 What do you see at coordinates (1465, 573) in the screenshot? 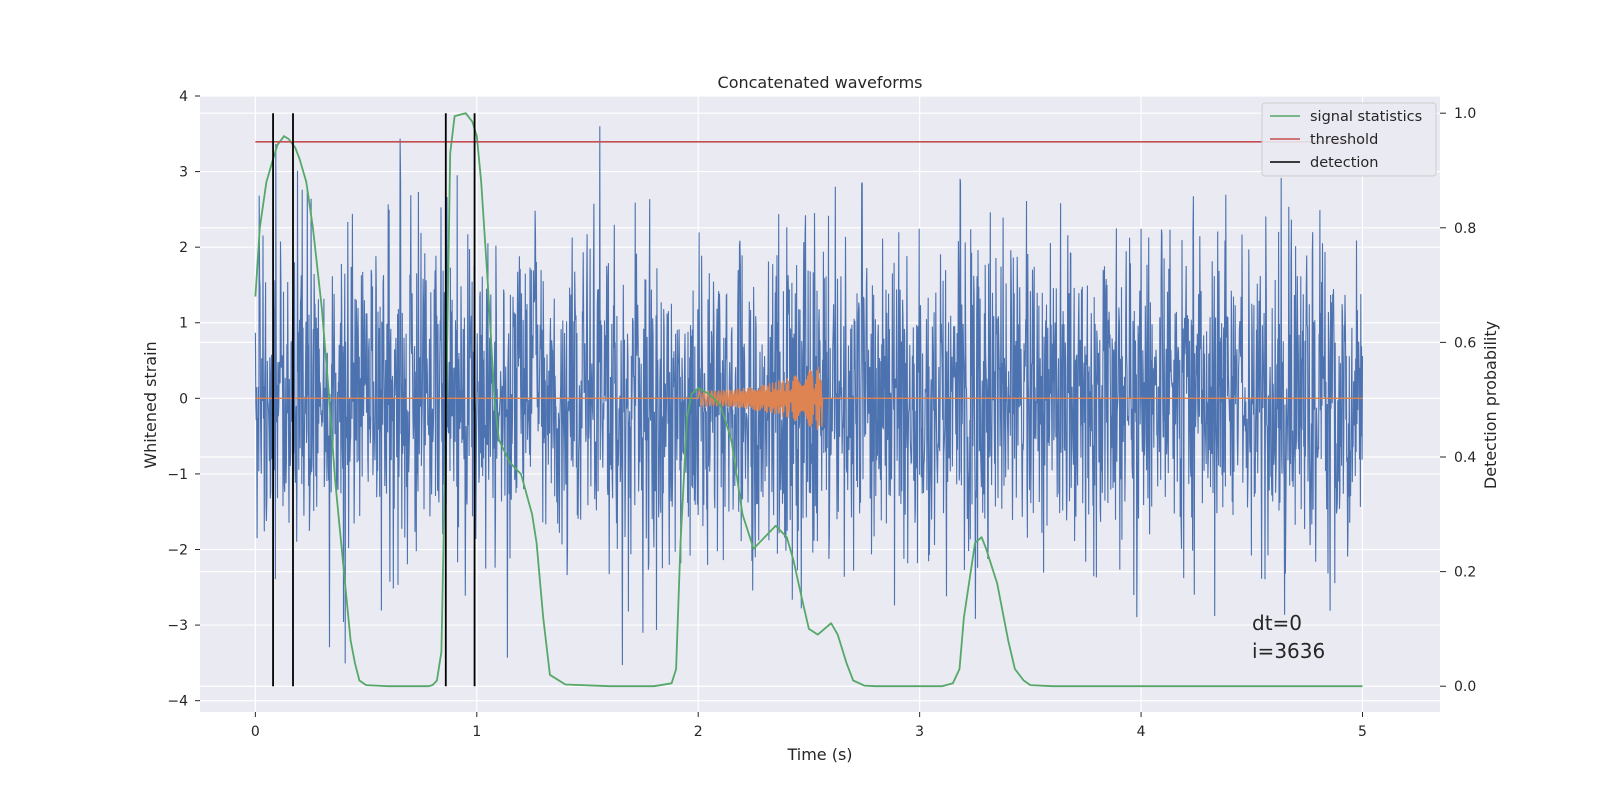
I see `y2-tick-label-1: 0.2` at bounding box center [1465, 573].